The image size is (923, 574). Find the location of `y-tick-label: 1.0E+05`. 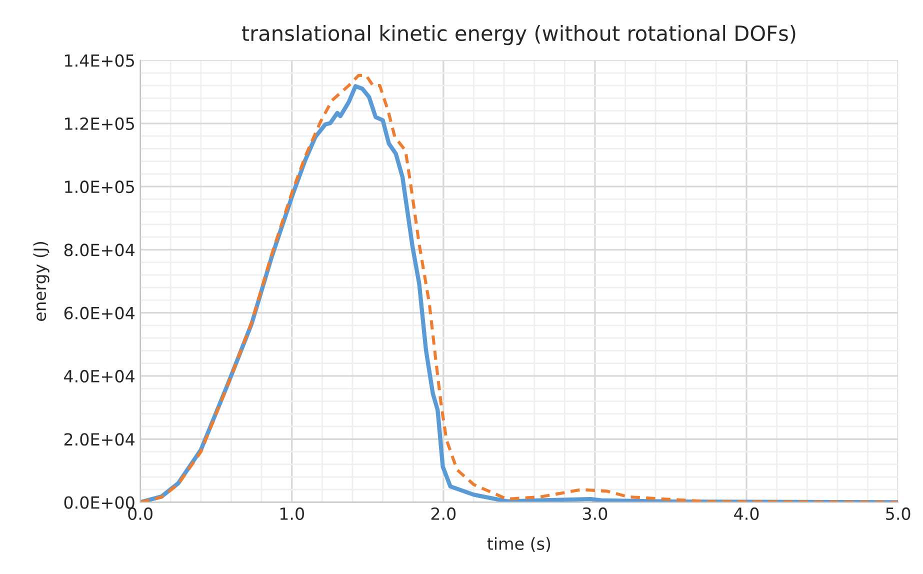

y-tick-label: 1.0E+05 is located at coordinates (99, 187).